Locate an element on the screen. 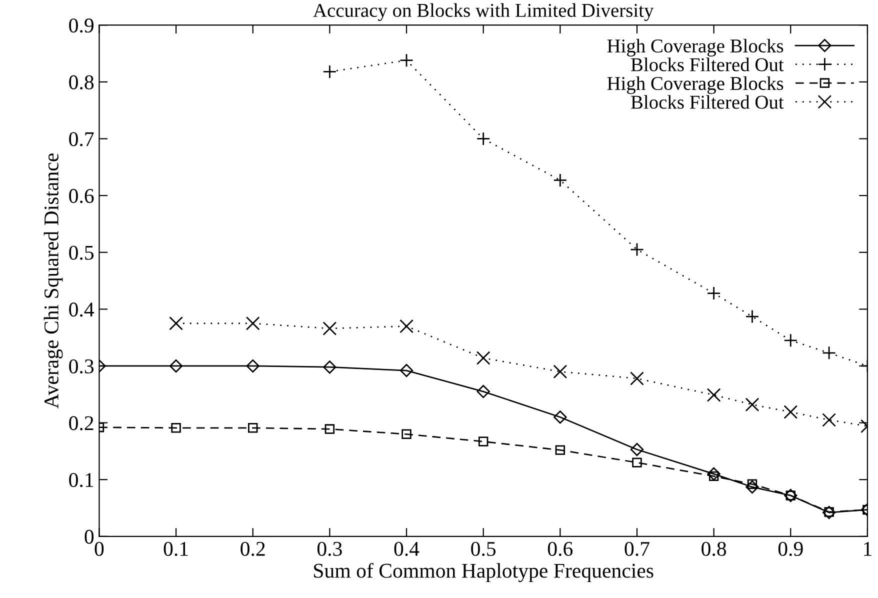 Image resolution: width=878 pixels, height=598 pixels. x-tick-label: 0.9 is located at coordinates (790, 549).